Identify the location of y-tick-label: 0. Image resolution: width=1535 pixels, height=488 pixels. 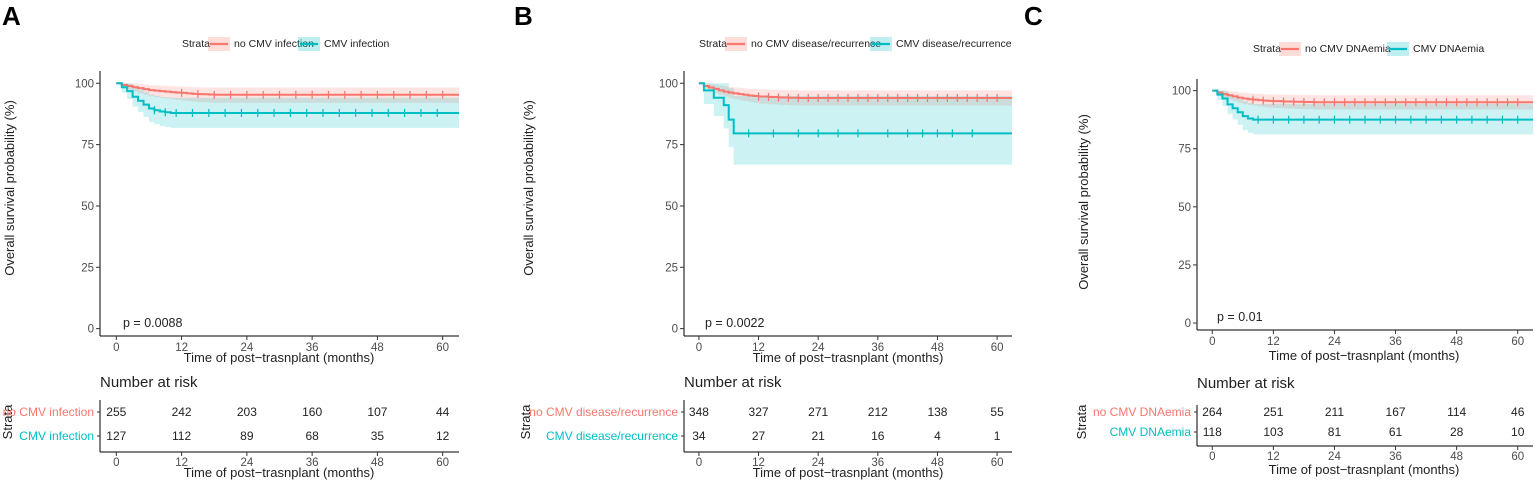
(675, 330).